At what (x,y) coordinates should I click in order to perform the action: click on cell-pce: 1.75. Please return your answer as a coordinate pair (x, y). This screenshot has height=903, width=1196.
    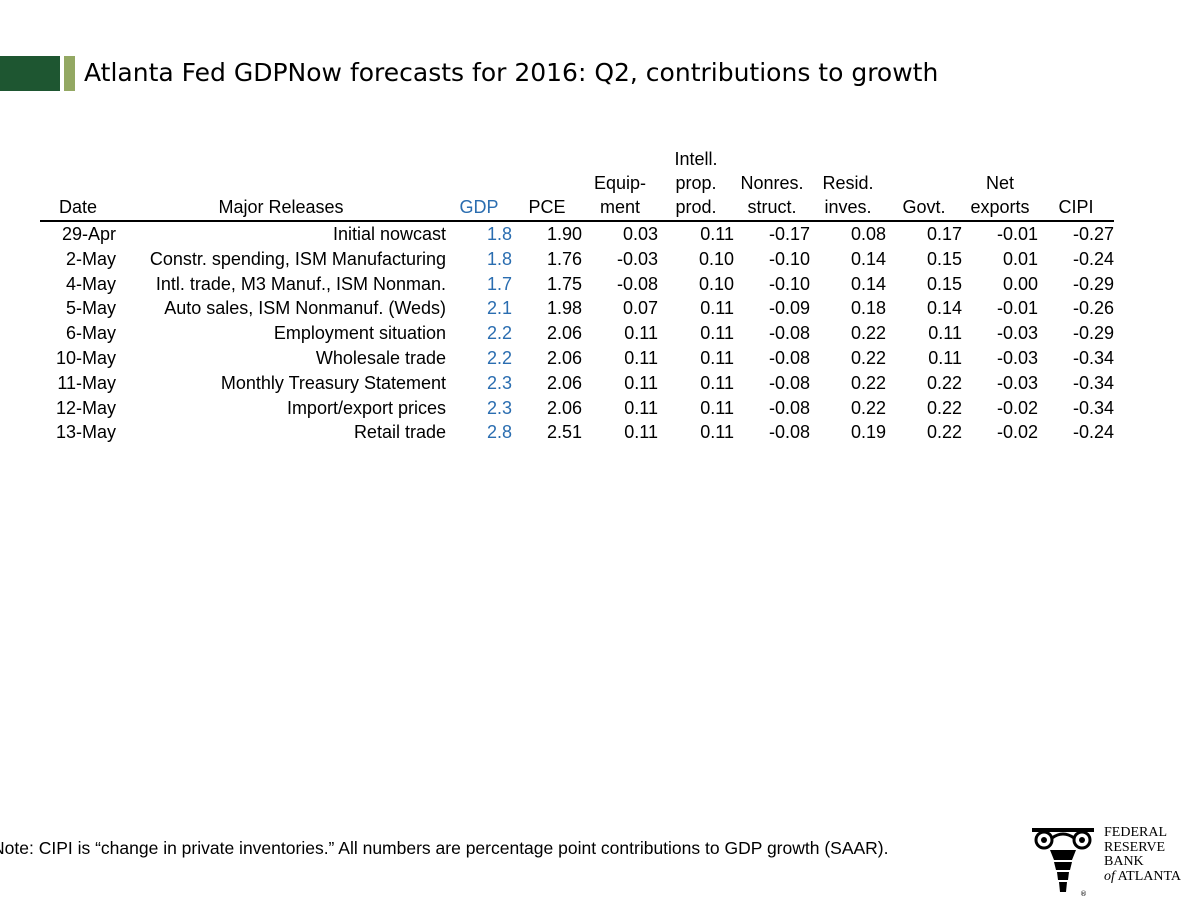
    Looking at the image, I should click on (564, 283).